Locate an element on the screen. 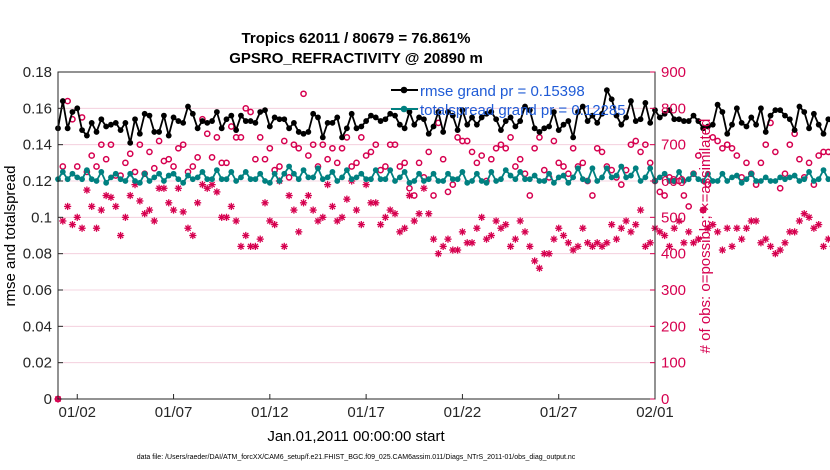  legend-spread-label: totalspread grand pr = 0.12285 is located at coordinates (523, 110).